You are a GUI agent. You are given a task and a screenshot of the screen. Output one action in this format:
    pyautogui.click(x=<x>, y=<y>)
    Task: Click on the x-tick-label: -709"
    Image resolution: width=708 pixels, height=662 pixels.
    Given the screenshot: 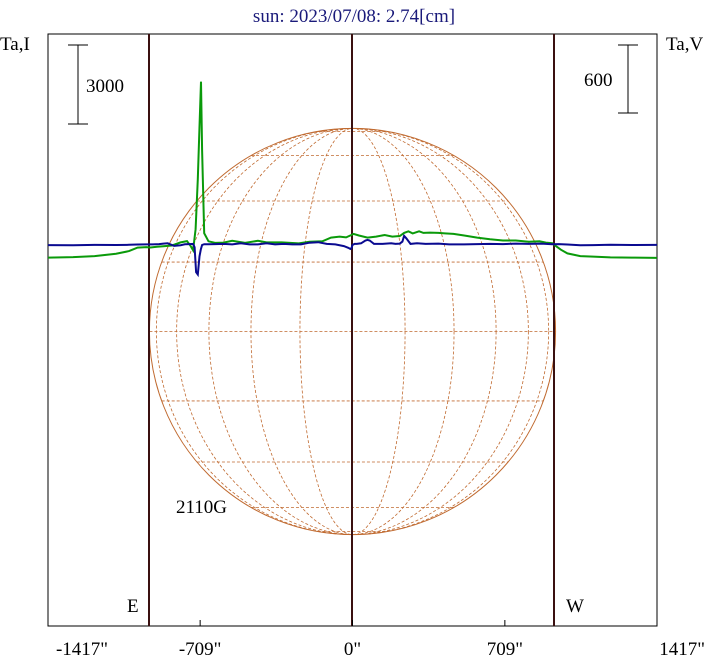 What is the action you would take?
    pyautogui.click(x=200, y=649)
    